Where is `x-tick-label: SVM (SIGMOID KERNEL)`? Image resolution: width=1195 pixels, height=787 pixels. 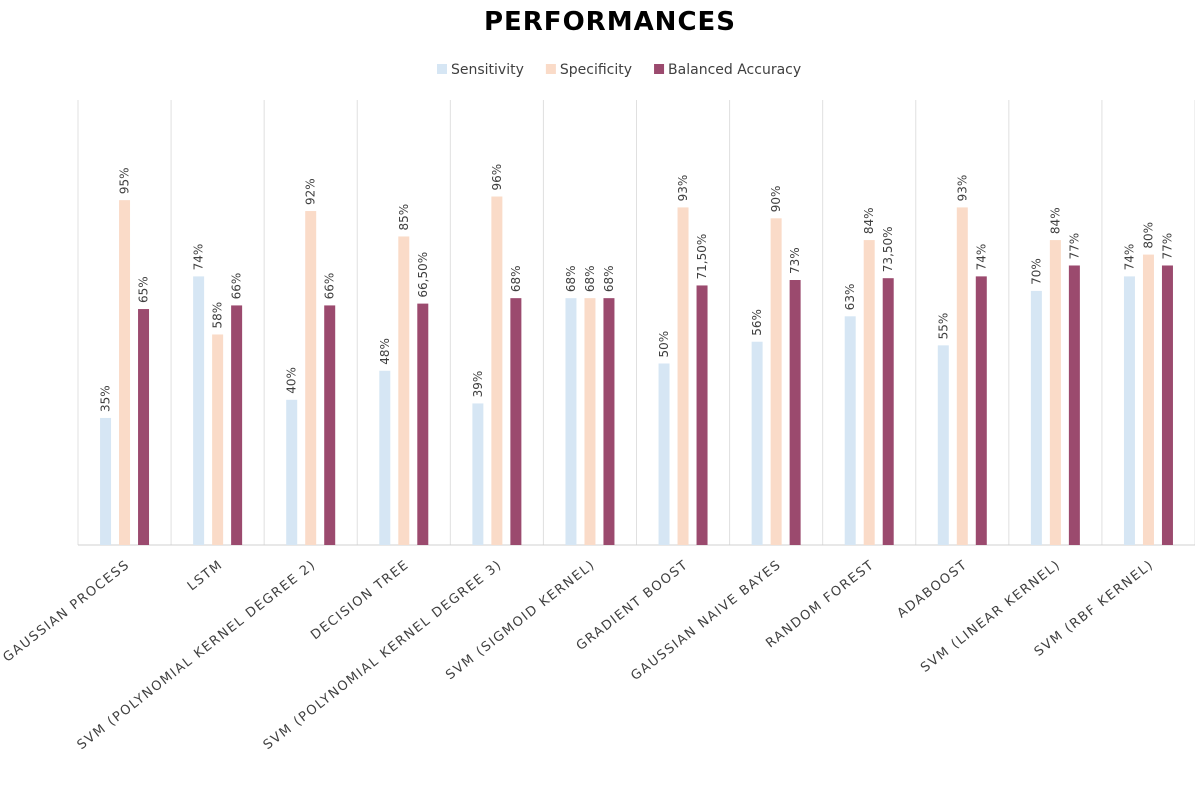
x-tick-label: SVM (SIGMOID KERNEL) is located at coordinates (520, 620).